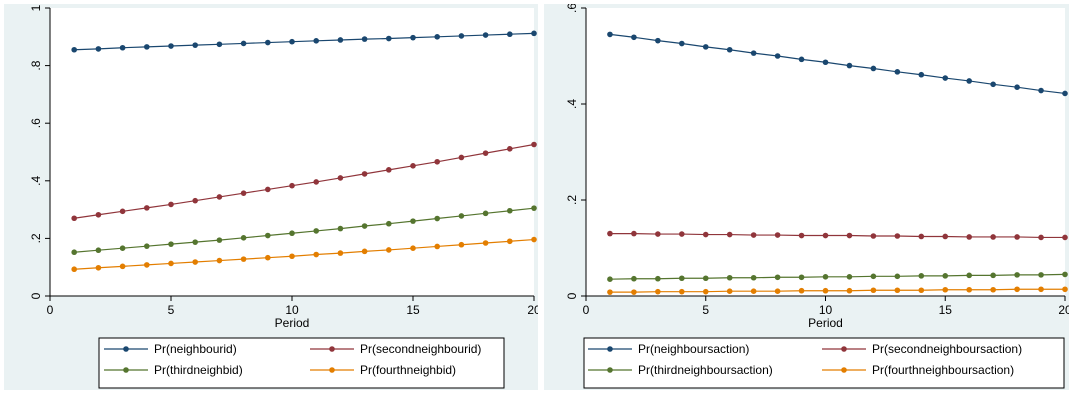  I want to click on left-y-tick-1-label: .2, so click(36, 238).